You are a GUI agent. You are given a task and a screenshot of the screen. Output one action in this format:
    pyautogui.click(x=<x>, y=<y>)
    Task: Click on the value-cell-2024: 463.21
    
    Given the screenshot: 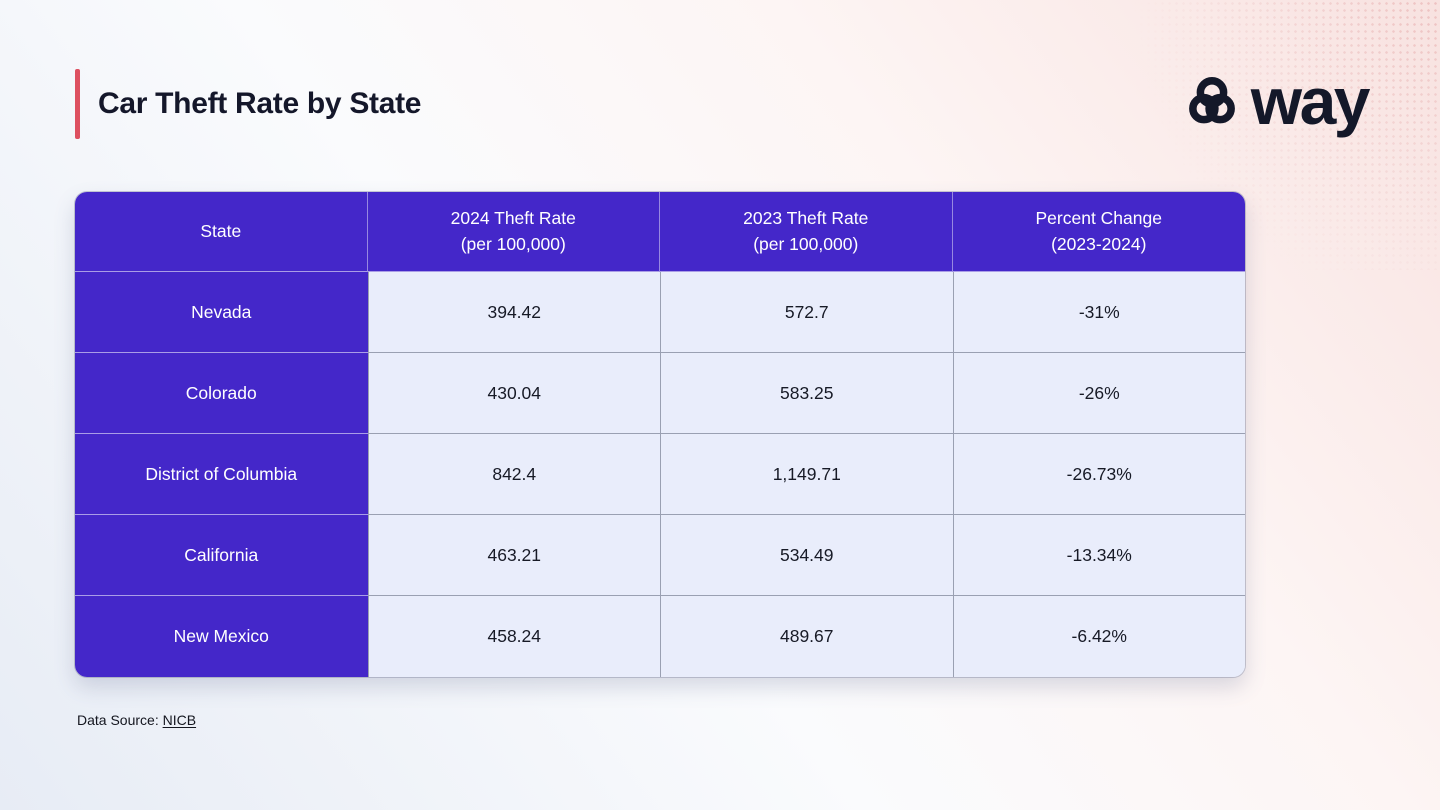 What is the action you would take?
    pyautogui.click(x=513, y=555)
    